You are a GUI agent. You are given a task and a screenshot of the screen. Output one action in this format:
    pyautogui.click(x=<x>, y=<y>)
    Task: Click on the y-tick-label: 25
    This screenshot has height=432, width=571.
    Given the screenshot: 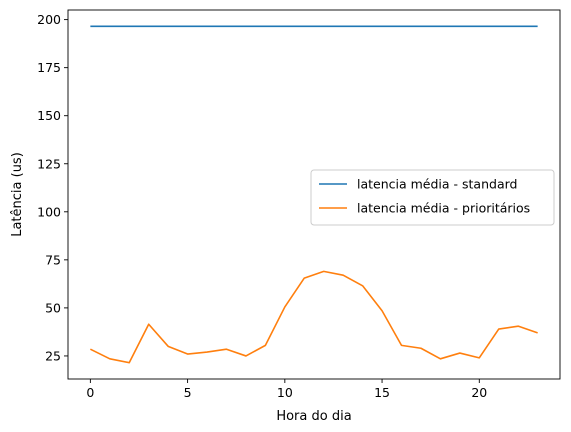 What is the action you would take?
    pyautogui.click(x=53, y=355)
    